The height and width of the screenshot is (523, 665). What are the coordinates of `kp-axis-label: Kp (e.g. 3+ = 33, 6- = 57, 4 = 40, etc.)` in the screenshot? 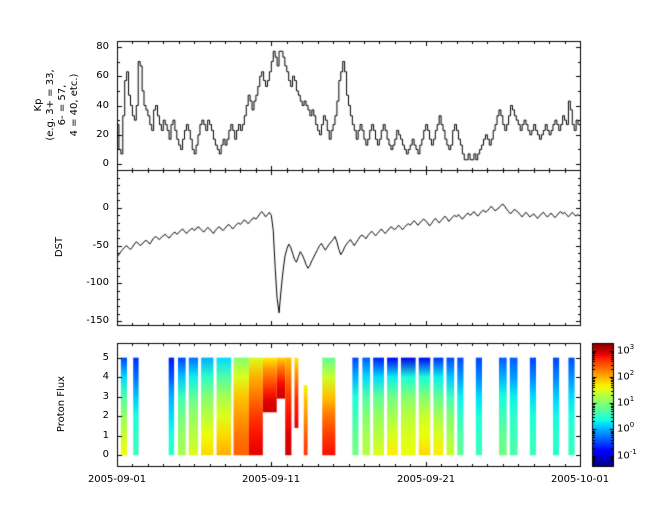 It's located at (56, 105).